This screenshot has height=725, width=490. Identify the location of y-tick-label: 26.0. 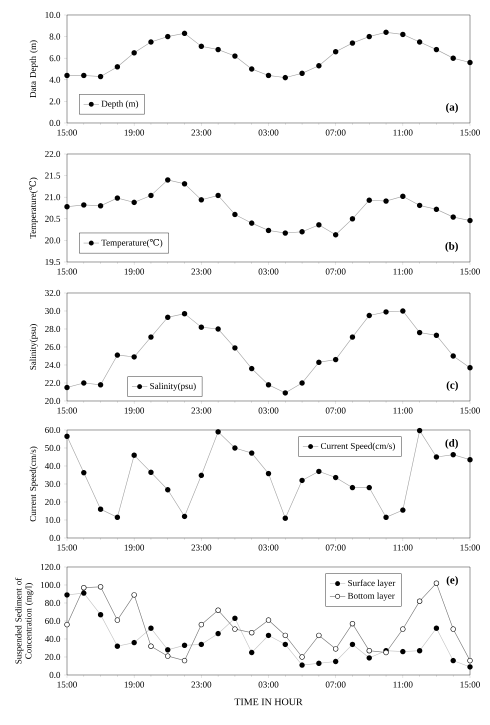
(52, 347).